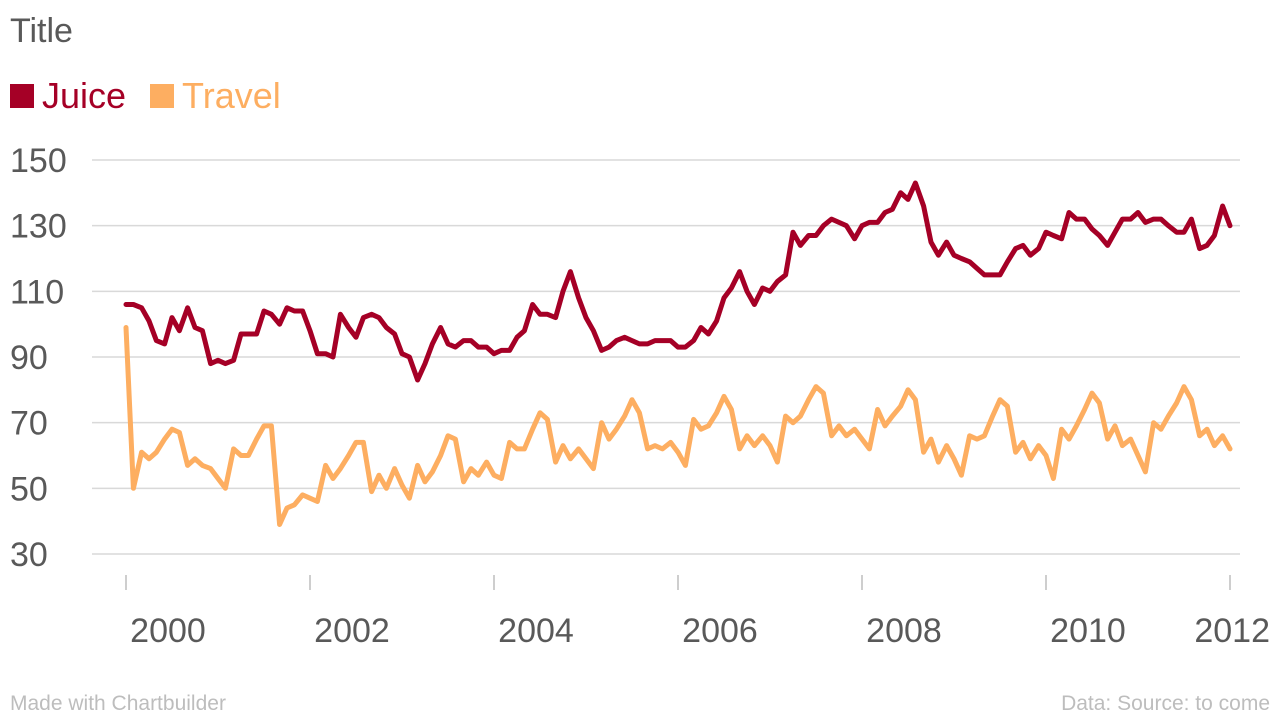 The image size is (1280, 720). What do you see at coordinates (29, 489) in the screenshot?
I see `y-tick-label: 50` at bounding box center [29, 489].